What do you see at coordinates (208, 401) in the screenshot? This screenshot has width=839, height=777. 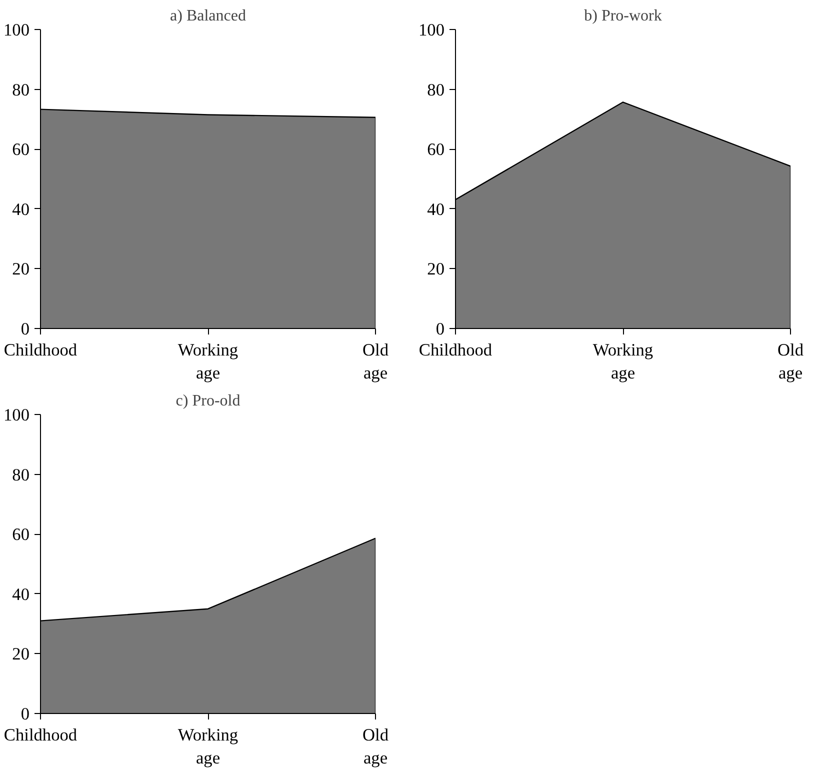 I see `chart-title: c) Pro-old` at bounding box center [208, 401].